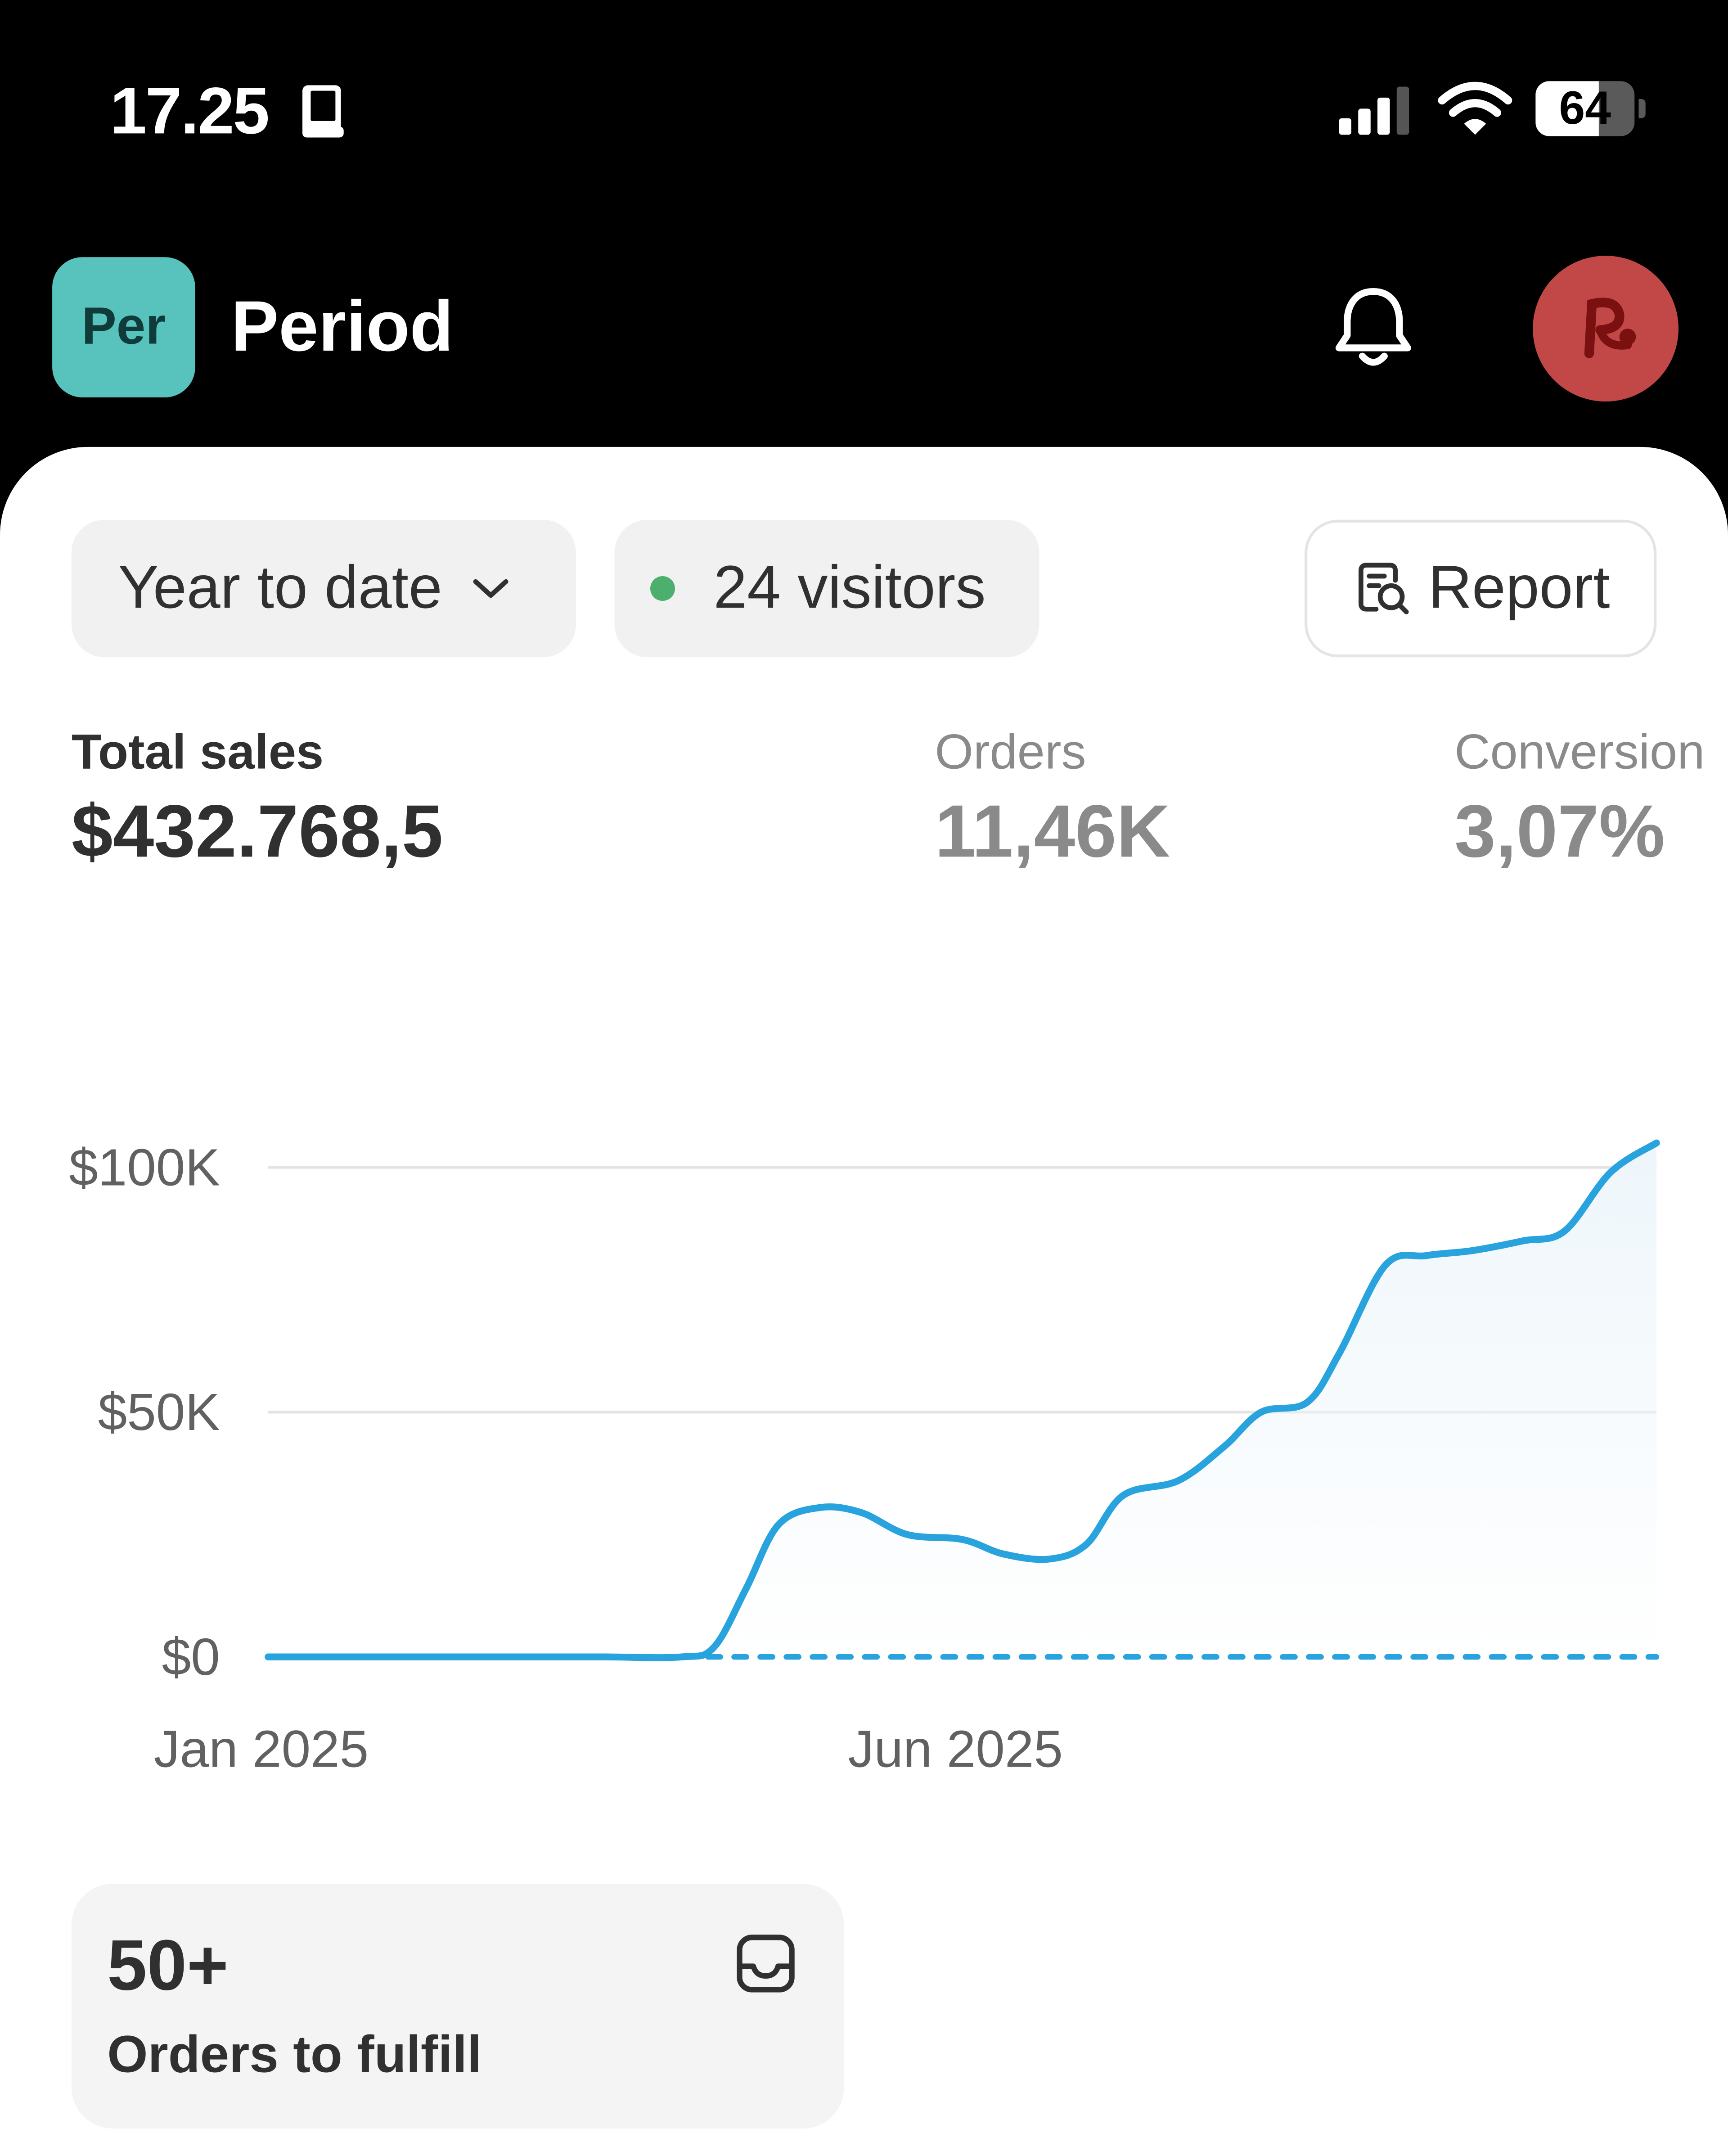  I want to click on store-badge: Per, so click(124, 327).